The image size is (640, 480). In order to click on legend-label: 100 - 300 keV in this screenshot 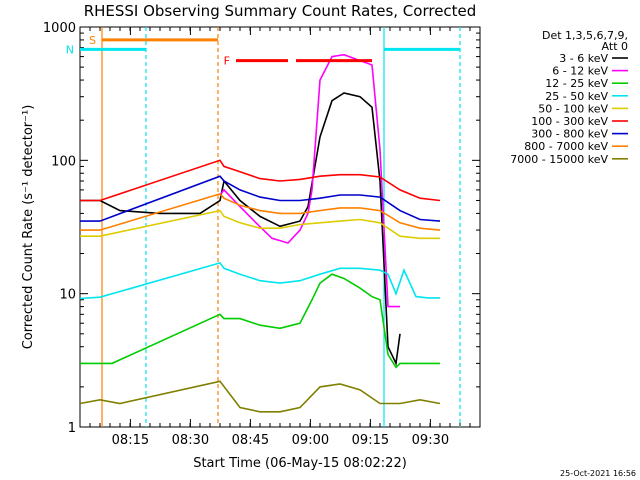, I will do `click(569, 121)`.